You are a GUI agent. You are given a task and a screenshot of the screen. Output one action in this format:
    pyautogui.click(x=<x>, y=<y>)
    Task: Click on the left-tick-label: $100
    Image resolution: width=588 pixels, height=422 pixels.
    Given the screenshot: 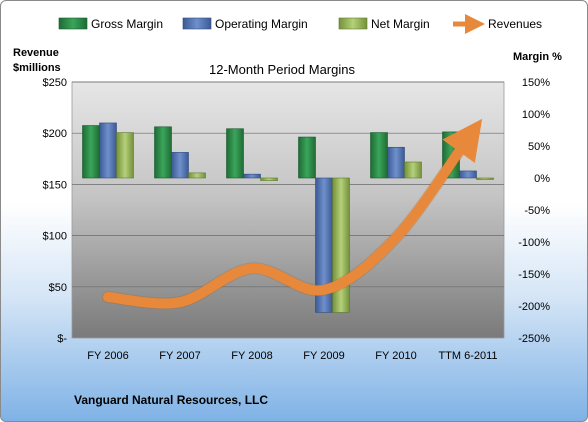 What is the action you would take?
    pyautogui.click(x=55, y=237)
    